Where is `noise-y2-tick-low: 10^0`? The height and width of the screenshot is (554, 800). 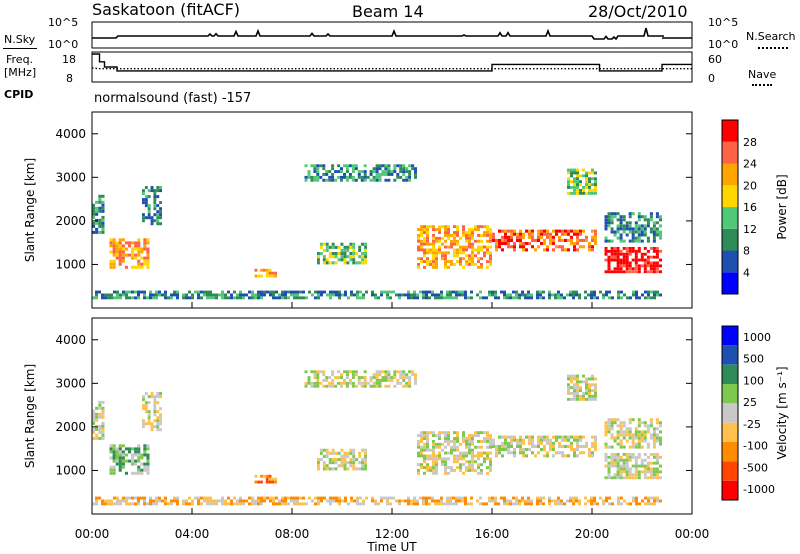
noise-y2-tick-low: 10^0 is located at coordinates (723, 44).